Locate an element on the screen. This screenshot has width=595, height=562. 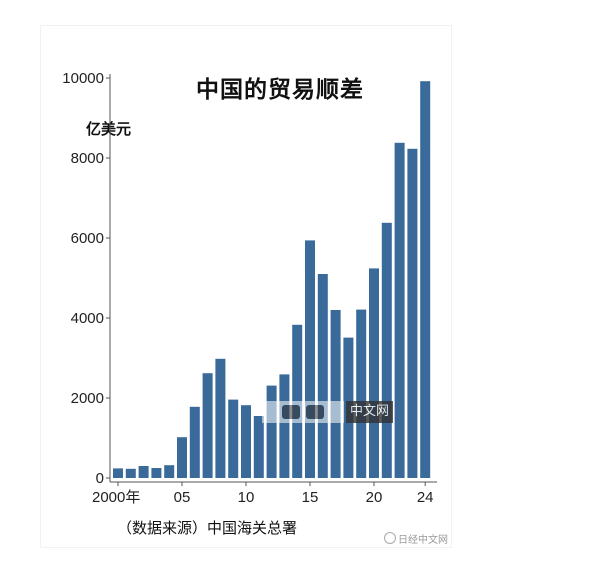
y-tick-label: 2000 is located at coordinates (87, 398).